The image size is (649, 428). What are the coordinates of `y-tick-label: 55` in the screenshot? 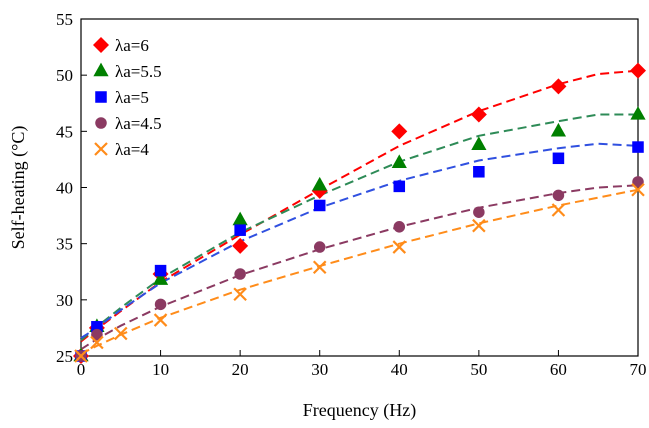 It's located at (64, 19).